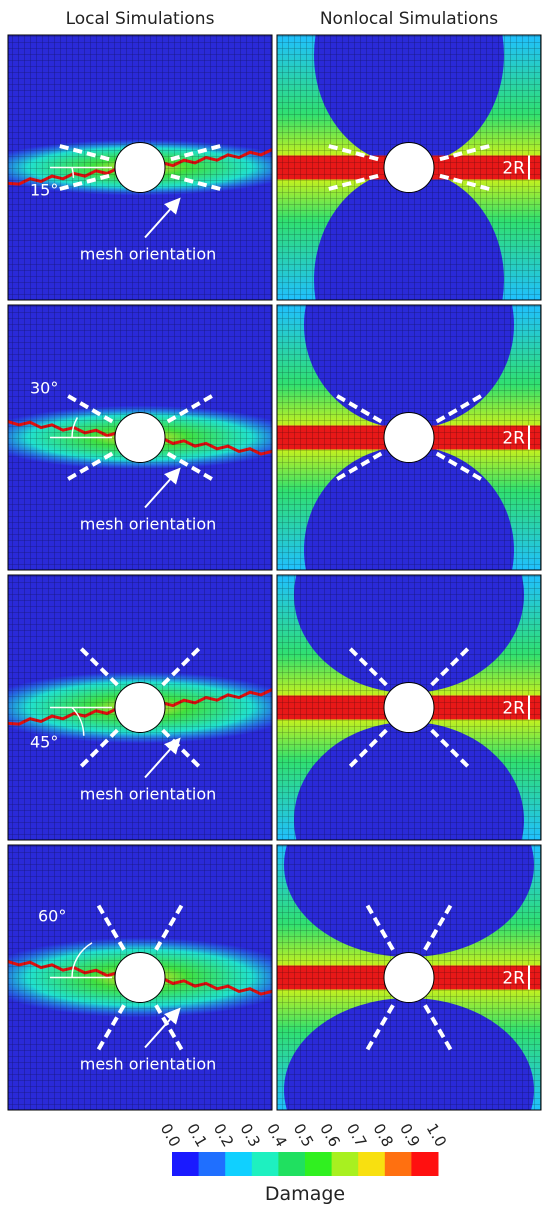 This screenshot has width=550, height=1216. What do you see at coordinates (52, 916) in the screenshot?
I see `angle-label: 60°` at bounding box center [52, 916].